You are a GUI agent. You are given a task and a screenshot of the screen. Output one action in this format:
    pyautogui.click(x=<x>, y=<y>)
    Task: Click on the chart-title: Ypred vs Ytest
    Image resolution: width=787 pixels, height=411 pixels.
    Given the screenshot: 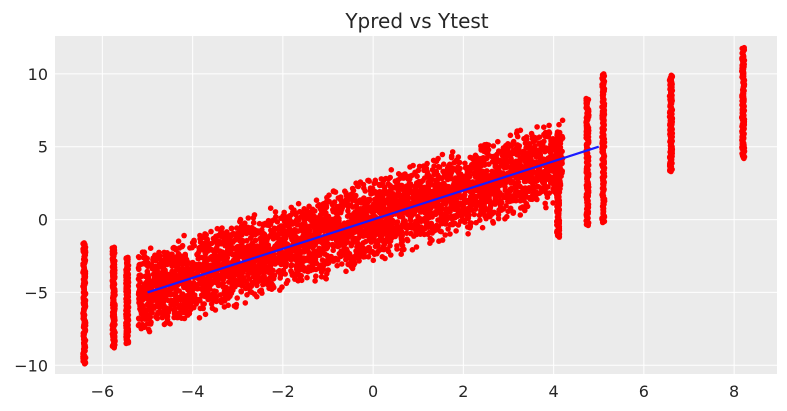 What is the action you would take?
    pyautogui.click(x=416, y=21)
    